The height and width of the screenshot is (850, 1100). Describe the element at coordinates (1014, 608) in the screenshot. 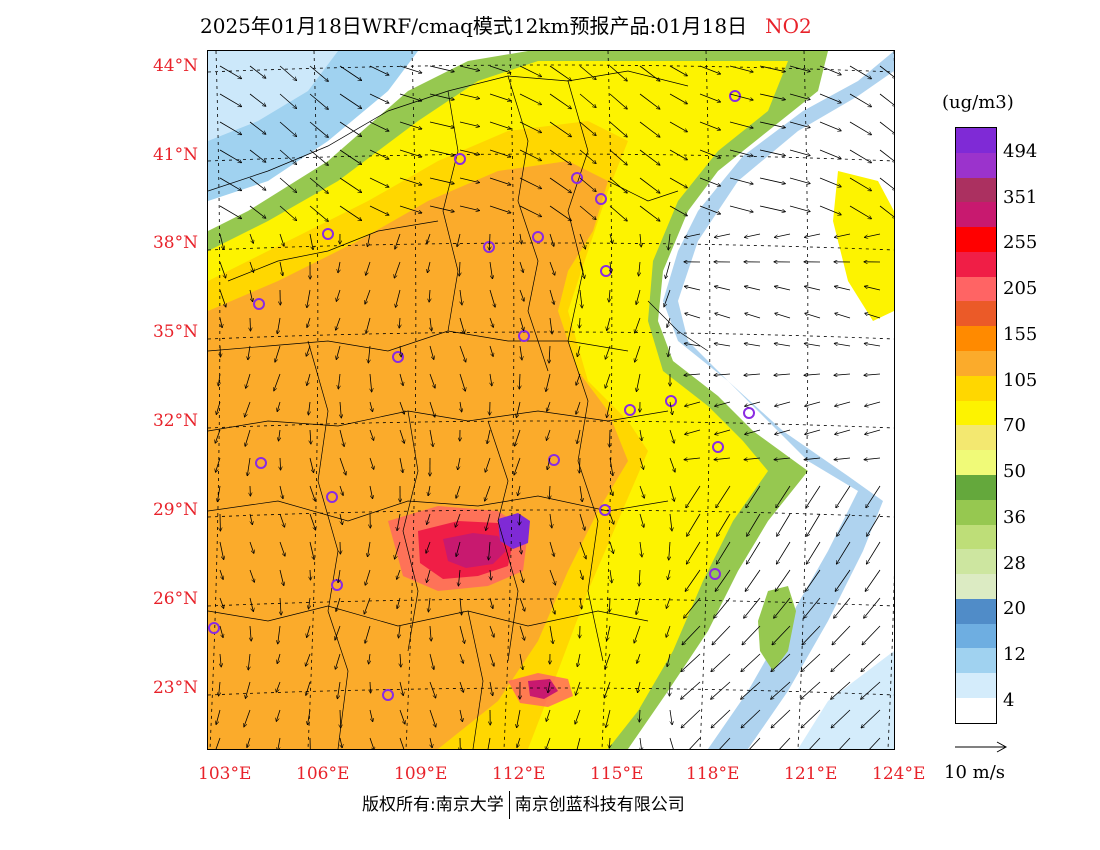

I see `colorbar-label: 20` at that location.